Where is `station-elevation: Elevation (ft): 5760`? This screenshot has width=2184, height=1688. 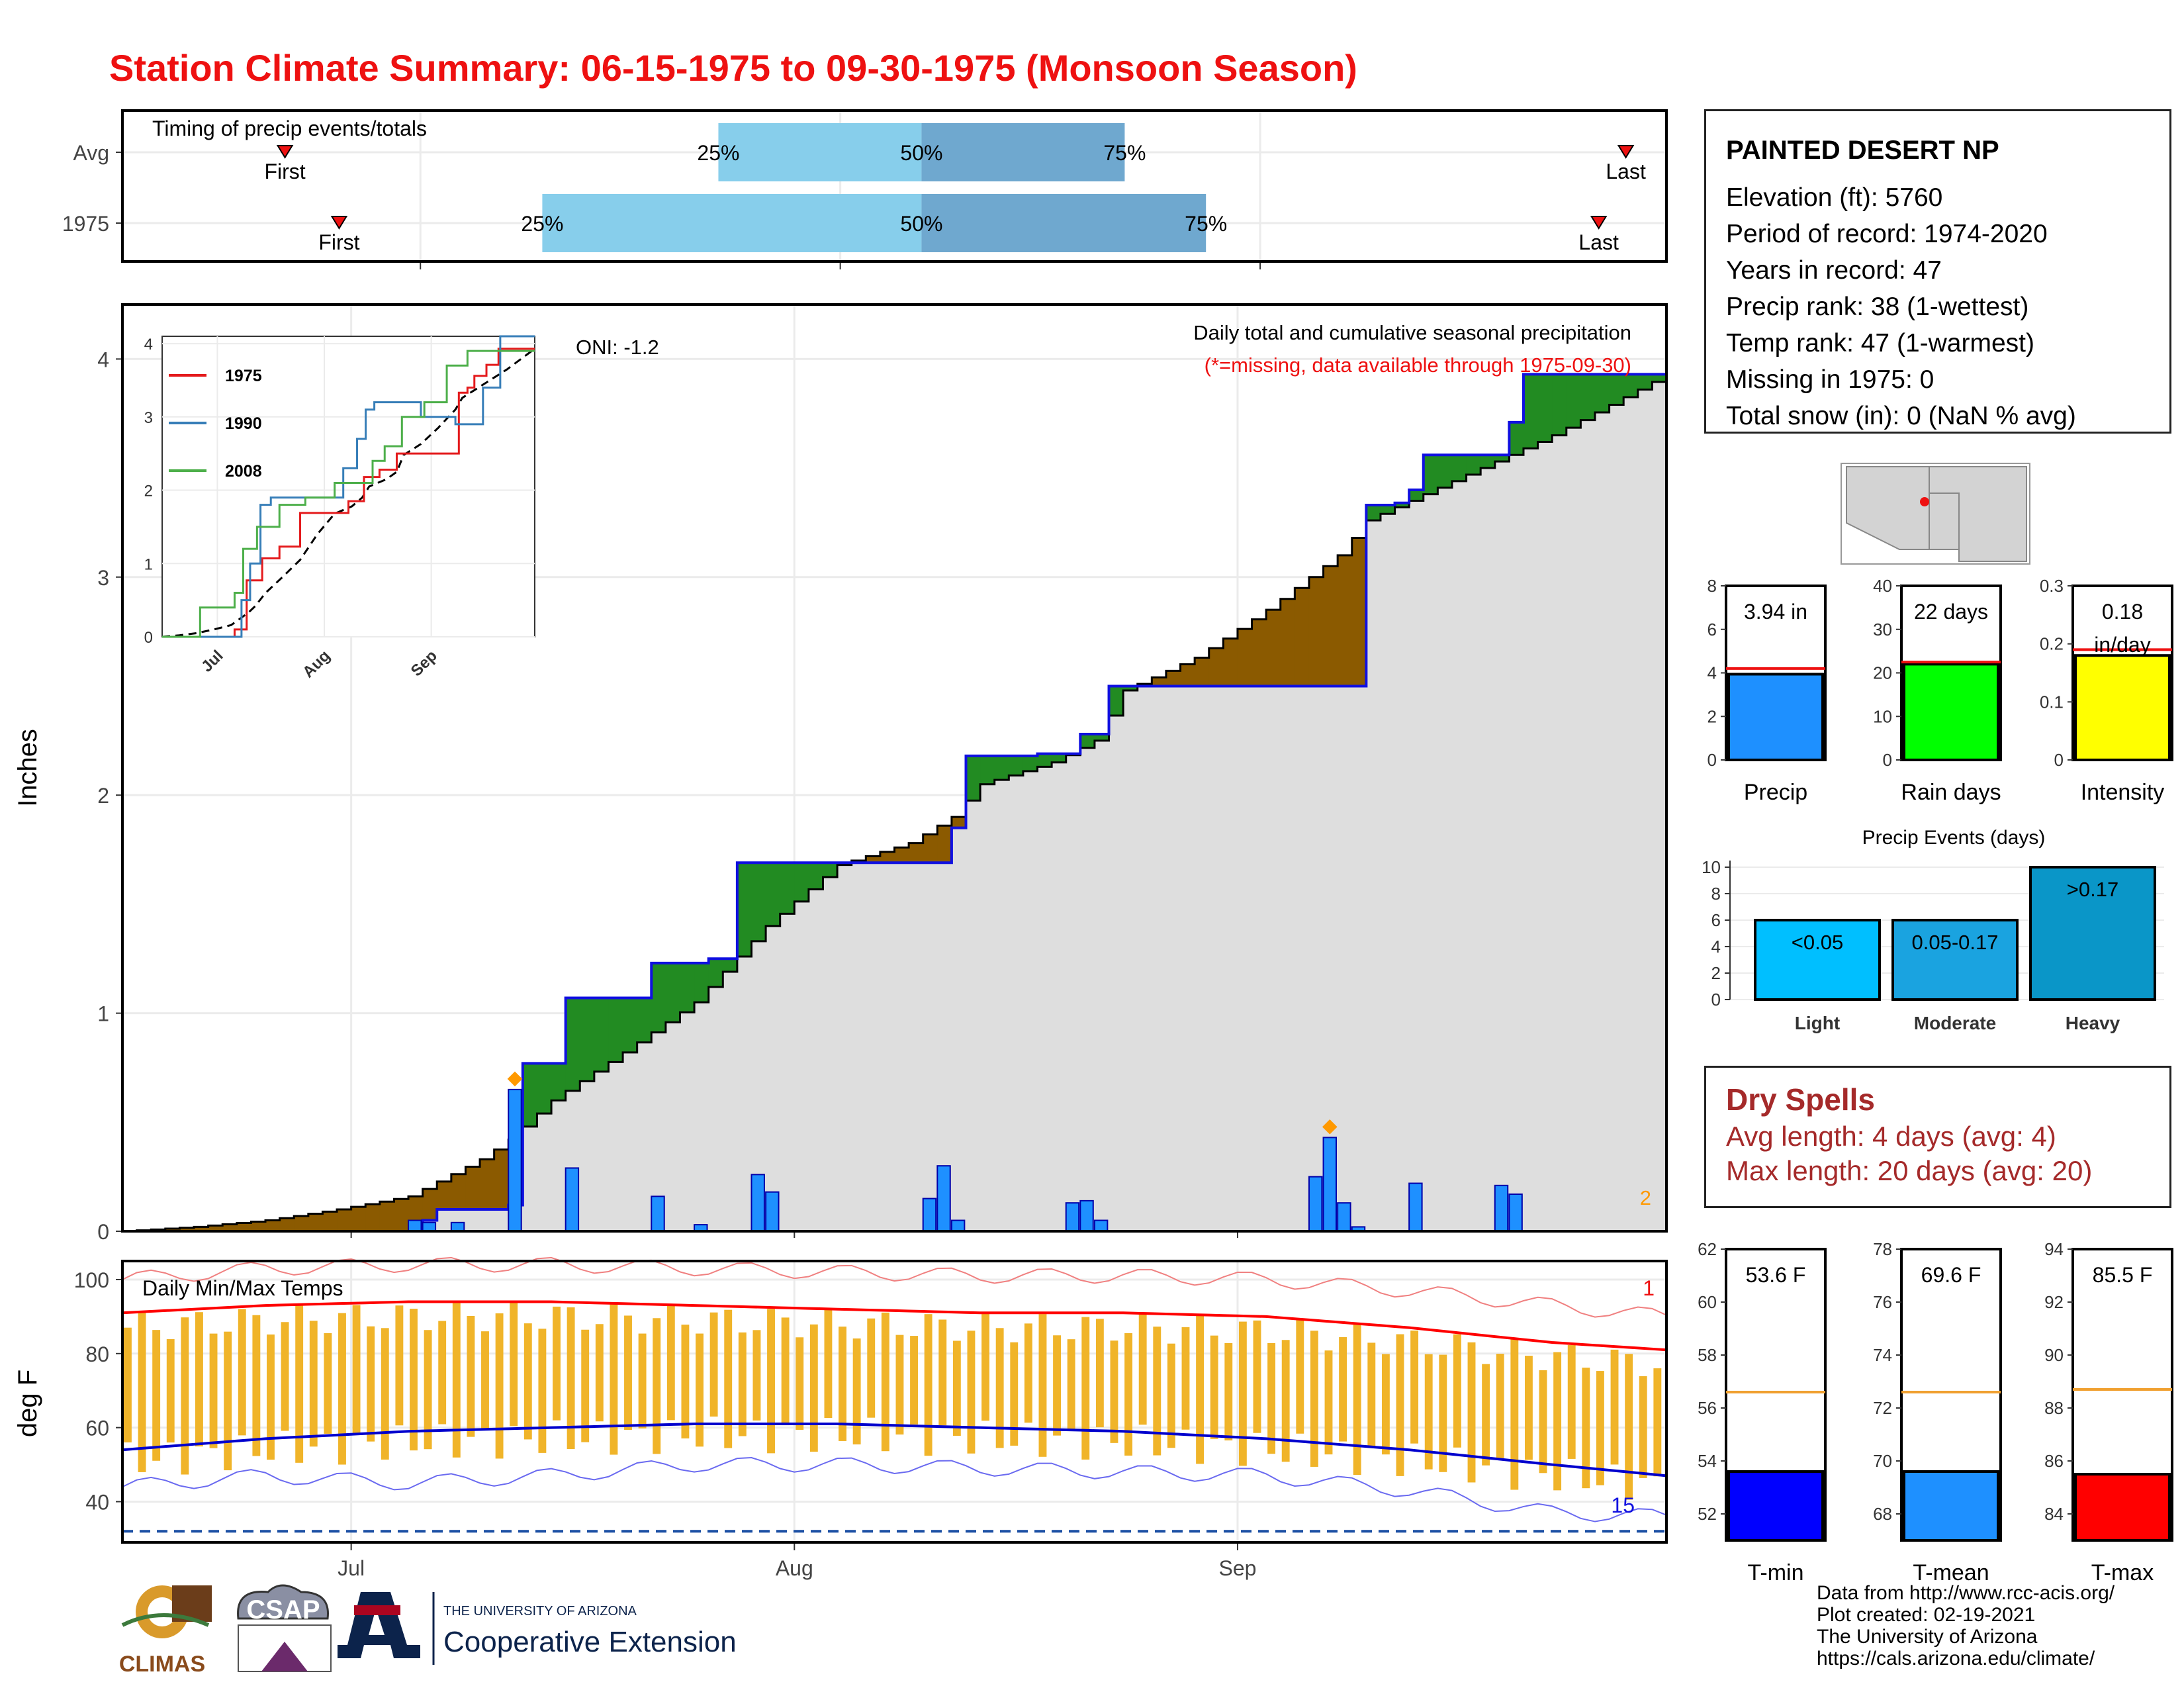 station-elevation: Elevation (ft): 5760 is located at coordinates (1834, 197).